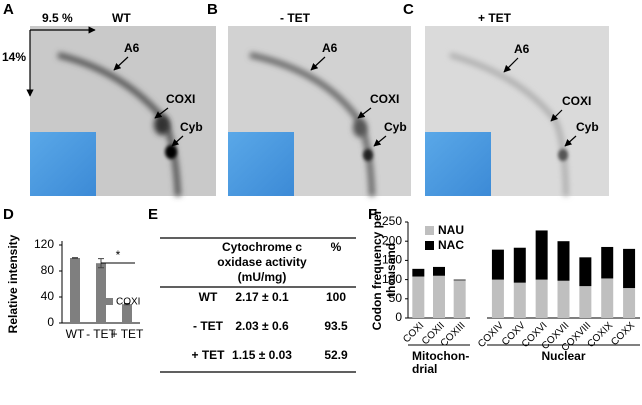 The height and width of the screenshot is (405, 642). I want to click on x-tick-label: WT, so click(75, 334).